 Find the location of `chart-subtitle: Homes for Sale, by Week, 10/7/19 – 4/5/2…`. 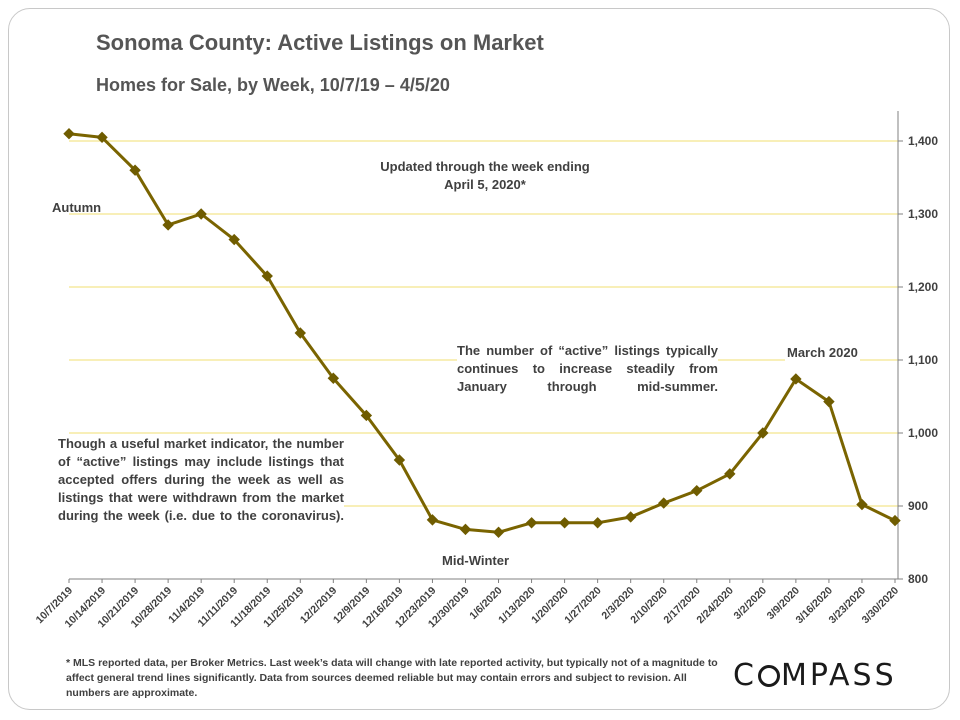

chart-subtitle: Homes for Sale, by Week, 10/7/19 – 4/5/2… is located at coordinates (273, 85).